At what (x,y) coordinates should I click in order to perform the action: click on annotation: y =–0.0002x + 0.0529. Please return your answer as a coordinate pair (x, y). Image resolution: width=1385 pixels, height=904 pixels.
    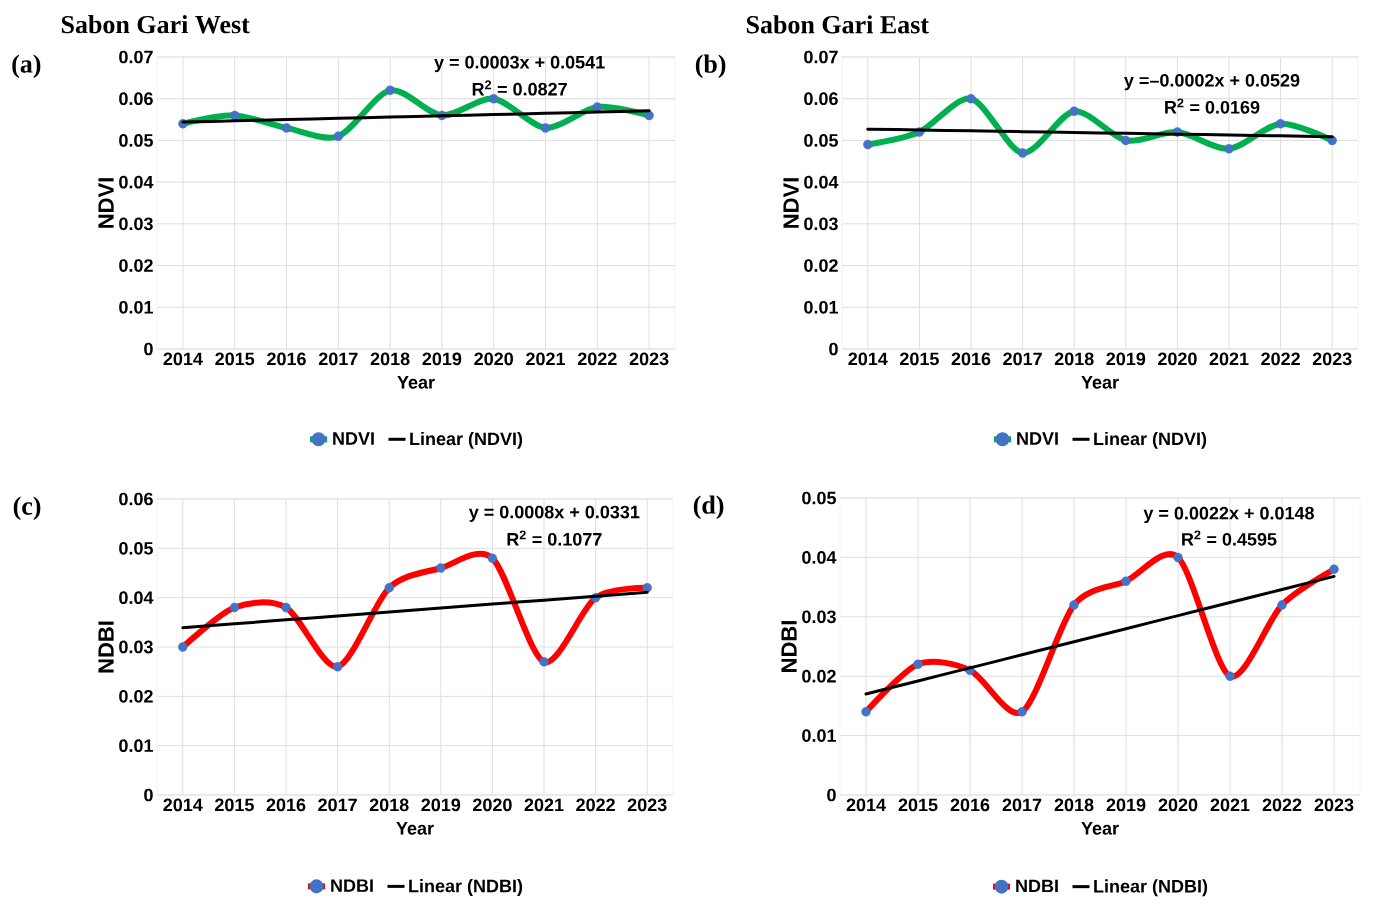
    Looking at the image, I should click on (1212, 82).